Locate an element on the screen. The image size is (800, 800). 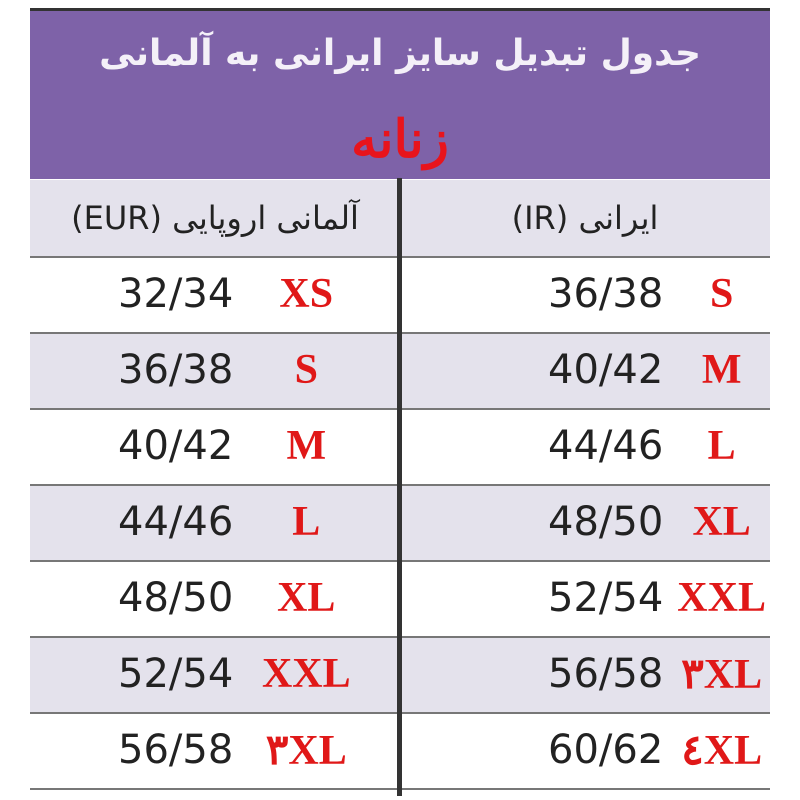
table-cell: 32/34 XS is located at coordinates (215, 294).